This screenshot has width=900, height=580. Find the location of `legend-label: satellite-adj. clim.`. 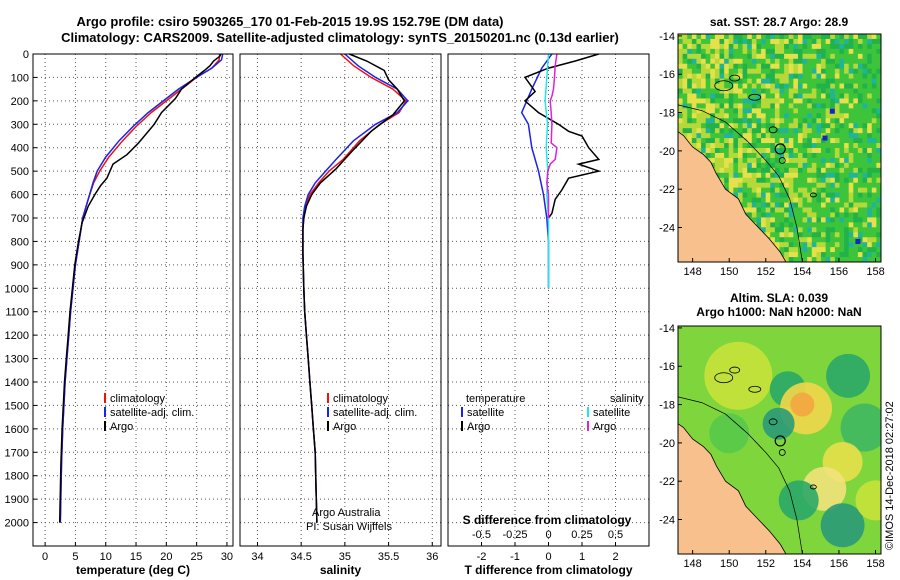

legend-label: satellite-adj. clim. is located at coordinates (152, 413).